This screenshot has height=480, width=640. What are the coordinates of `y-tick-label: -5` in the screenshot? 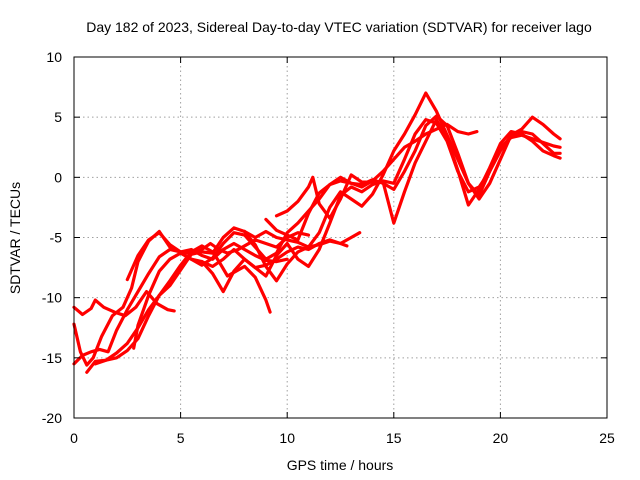 It's located at (56, 238).